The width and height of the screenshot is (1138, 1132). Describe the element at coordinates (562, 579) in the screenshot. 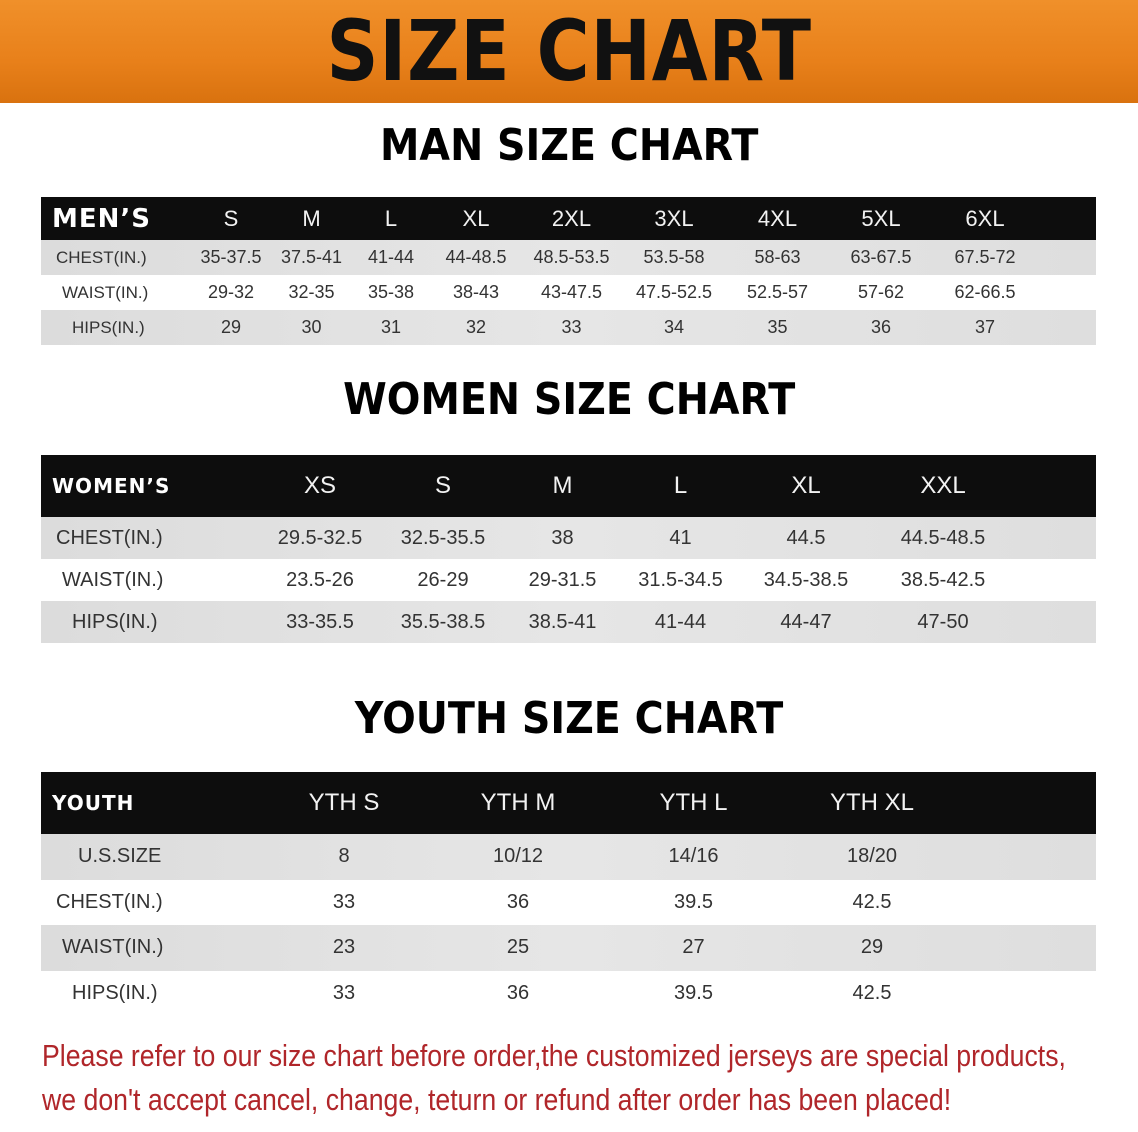

I see `measurement-cell: 29-31.5` at that location.